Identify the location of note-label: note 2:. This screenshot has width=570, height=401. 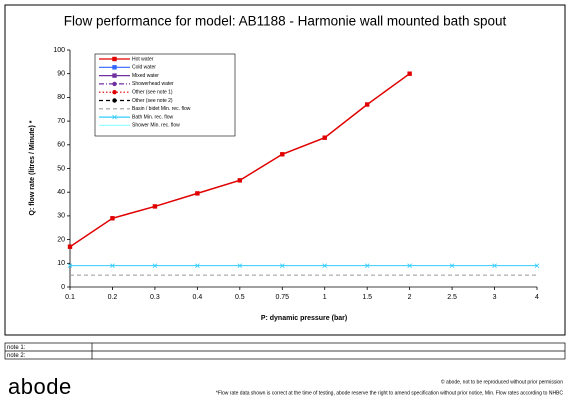
(16, 356).